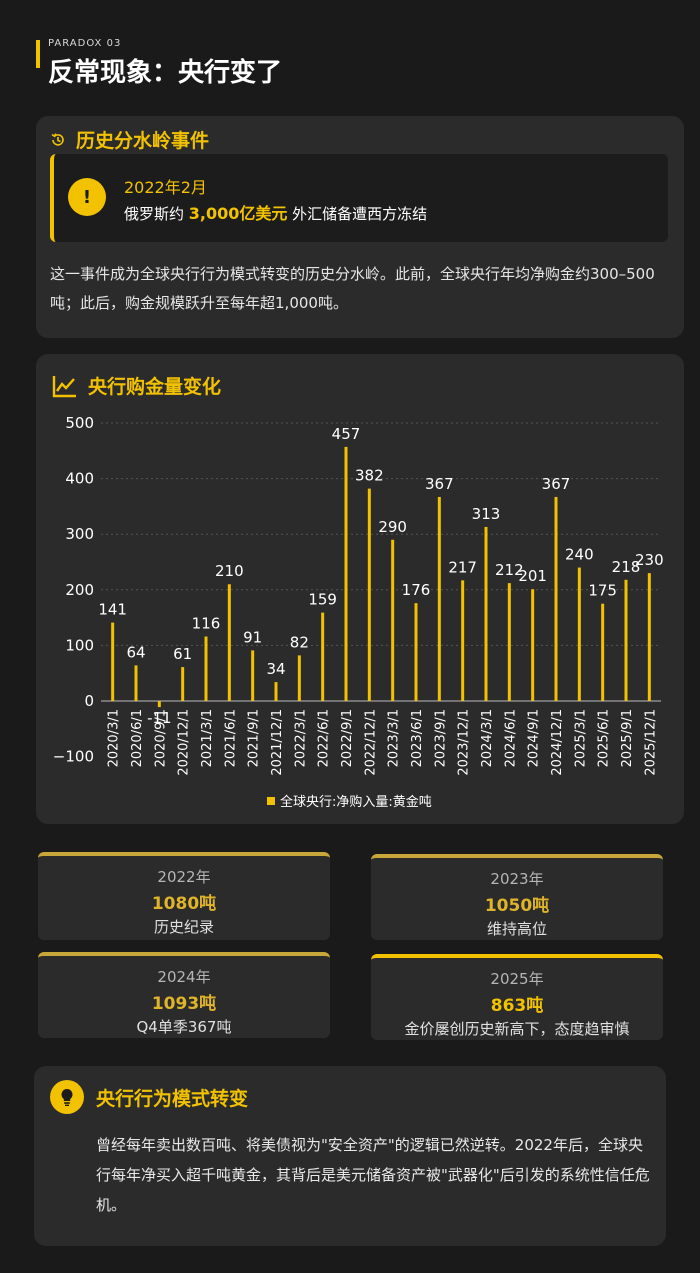 This screenshot has height=1273, width=700. Describe the element at coordinates (137, 738) in the screenshot. I see `x-tick-label: 2020/6/1` at that location.